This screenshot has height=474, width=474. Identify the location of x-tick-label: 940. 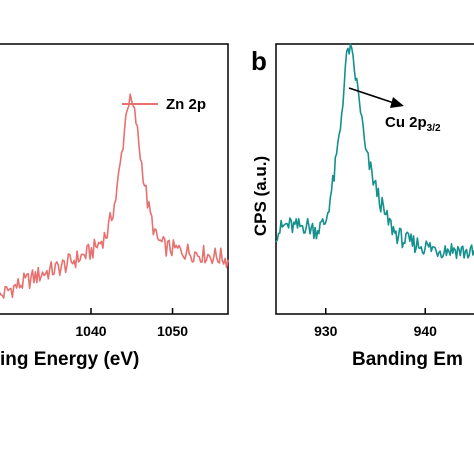
(426, 331).